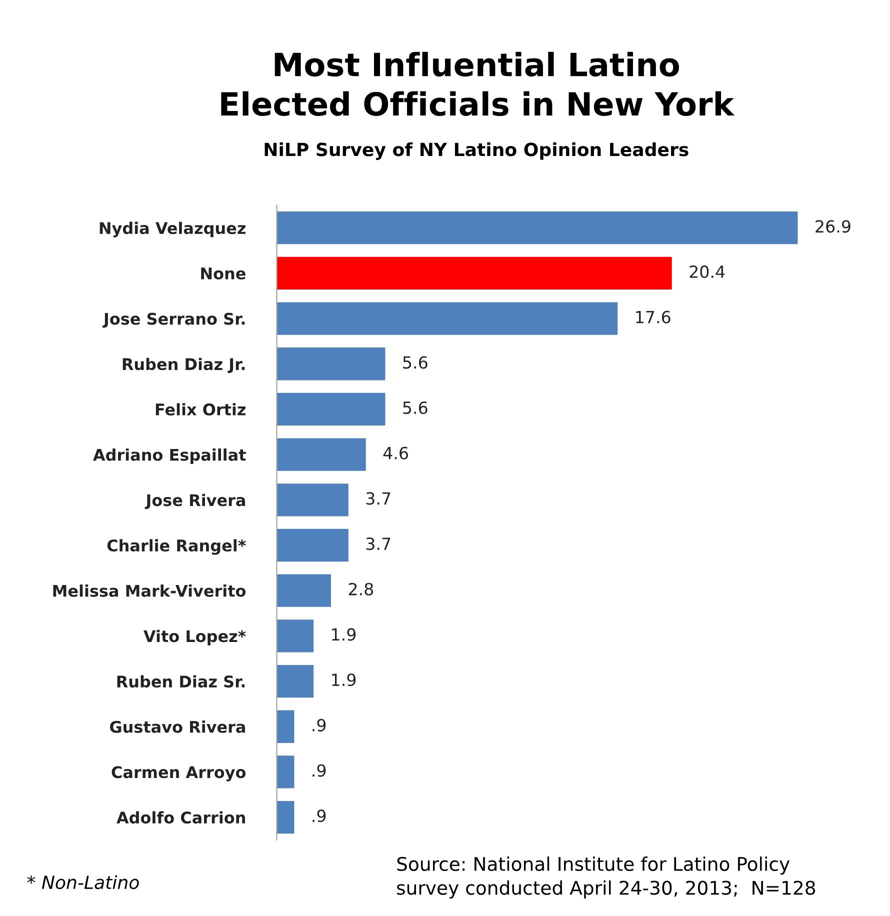 The height and width of the screenshot is (916, 890). What do you see at coordinates (173, 230) in the screenshot?
I see `y-tick-label: Nydia Velazquez` at bounding box center [173, 230].